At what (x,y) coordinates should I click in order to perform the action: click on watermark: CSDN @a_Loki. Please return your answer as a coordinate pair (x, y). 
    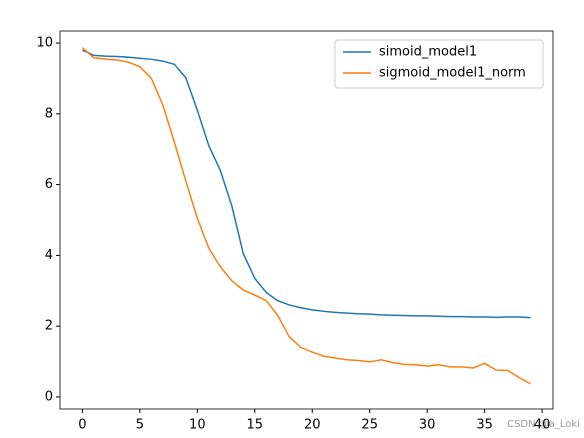
    Looking at the image, I should click on (543, 424).